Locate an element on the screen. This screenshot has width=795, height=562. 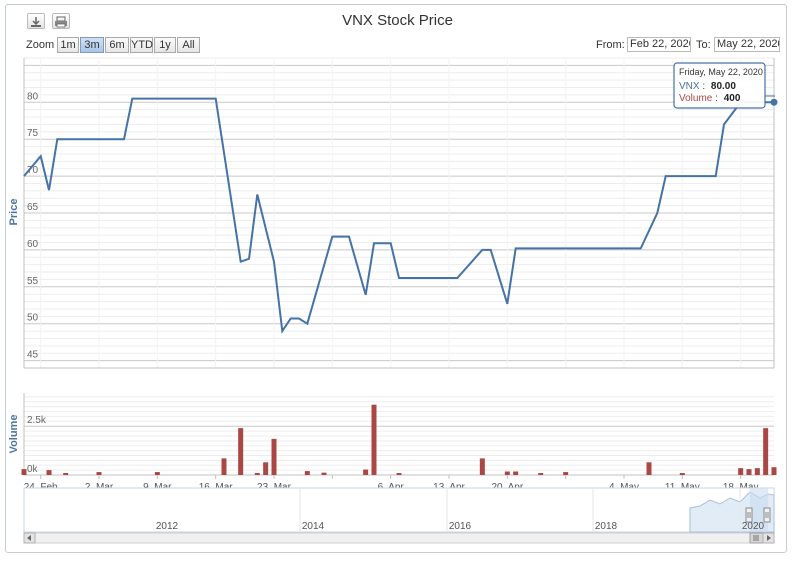
to-date-input: May 22, 2020 is located at coordinates (747, 44).